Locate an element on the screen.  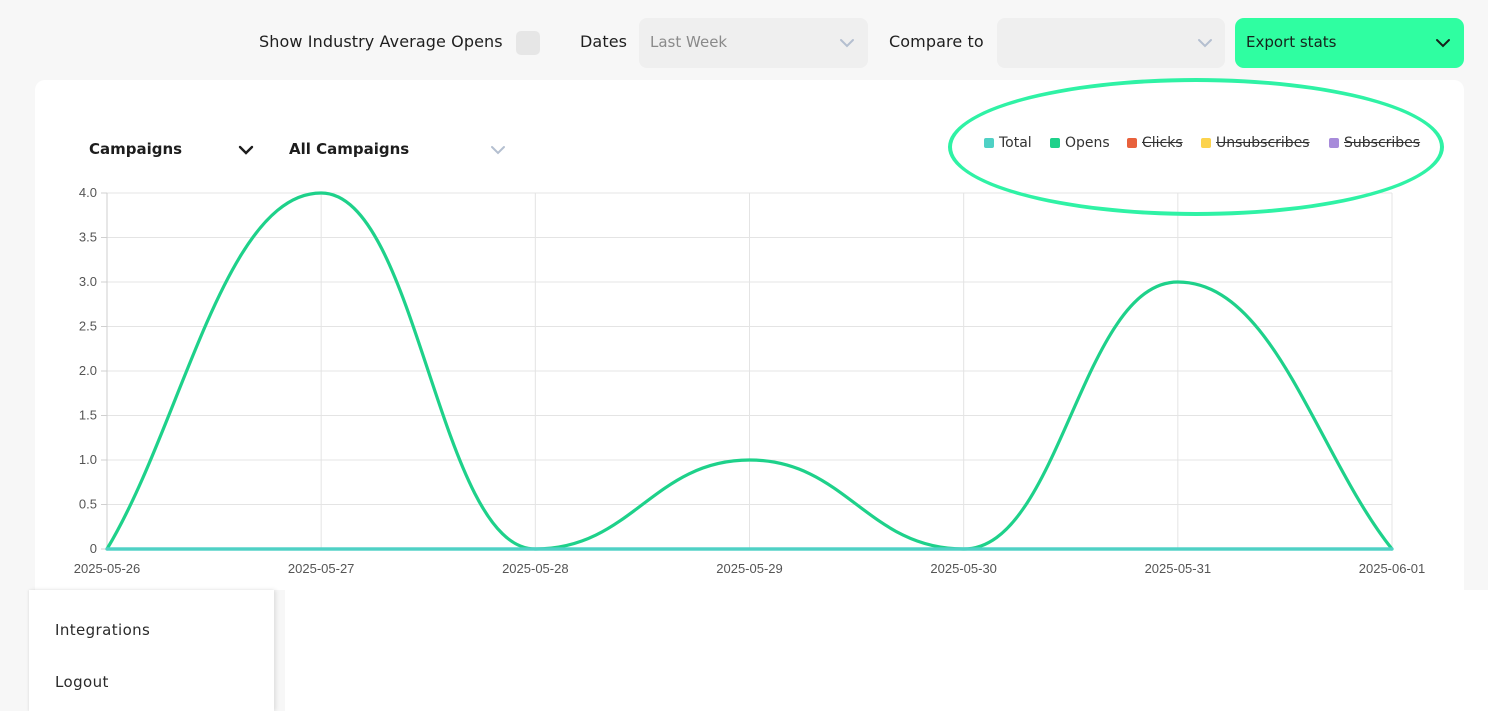
sidebar-item-integrations: Integrations is located at coordinates (103, 630).